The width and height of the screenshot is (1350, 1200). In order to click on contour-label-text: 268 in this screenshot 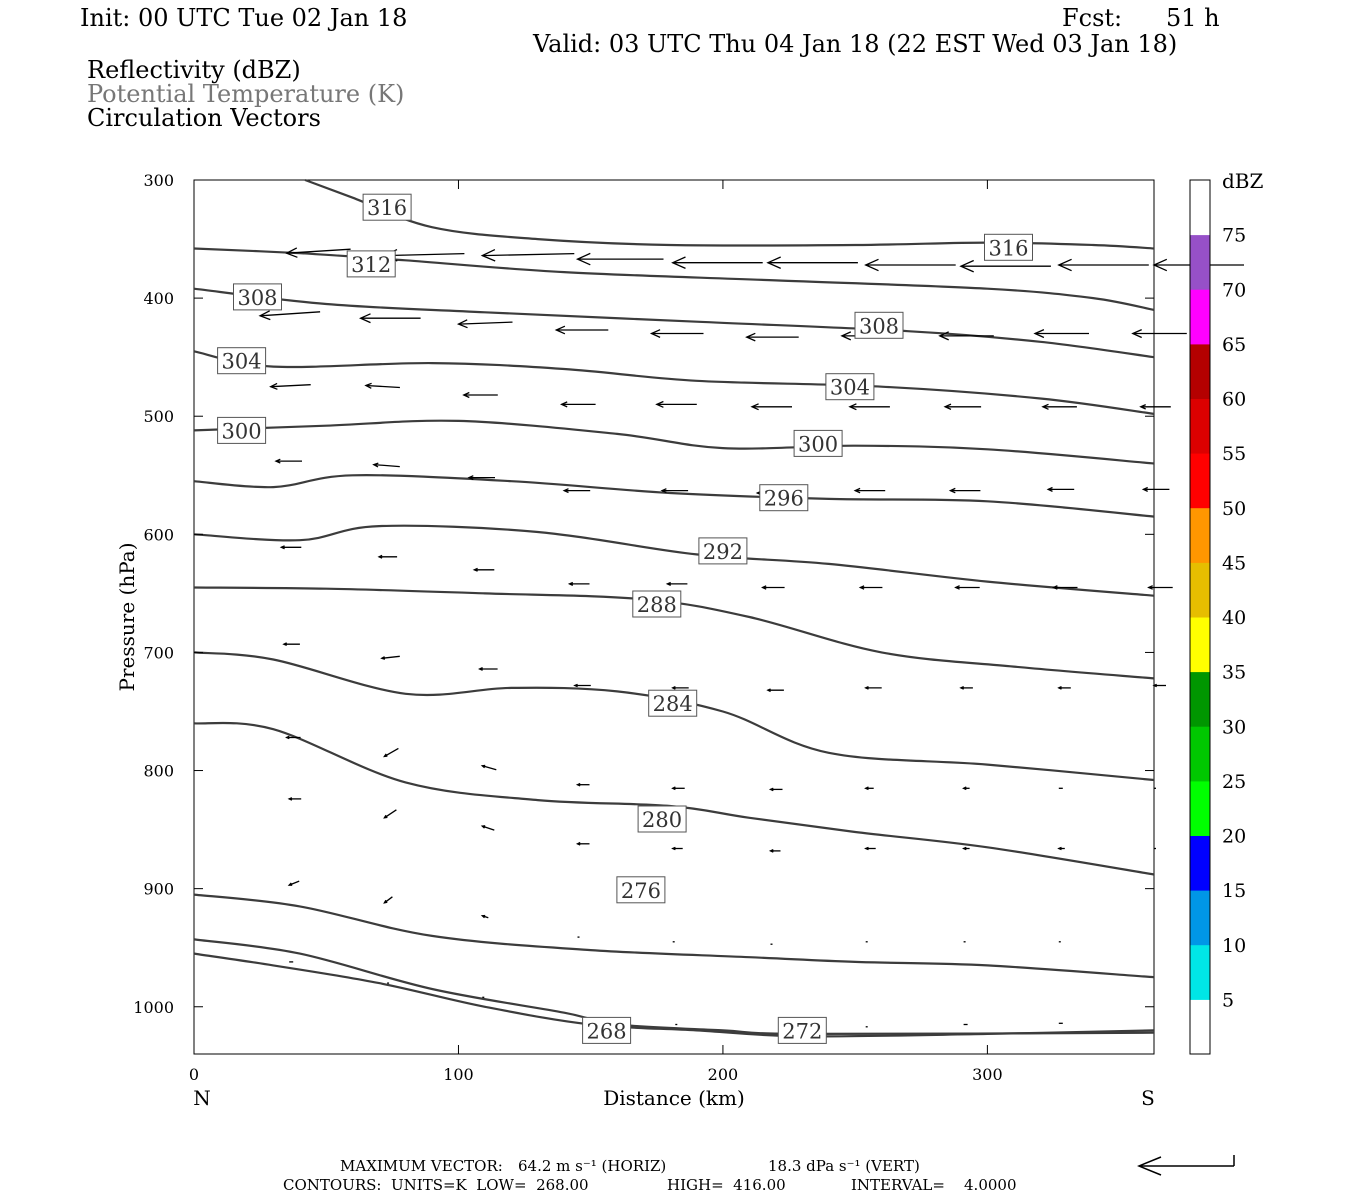, I will do `click(607, 1031)`.